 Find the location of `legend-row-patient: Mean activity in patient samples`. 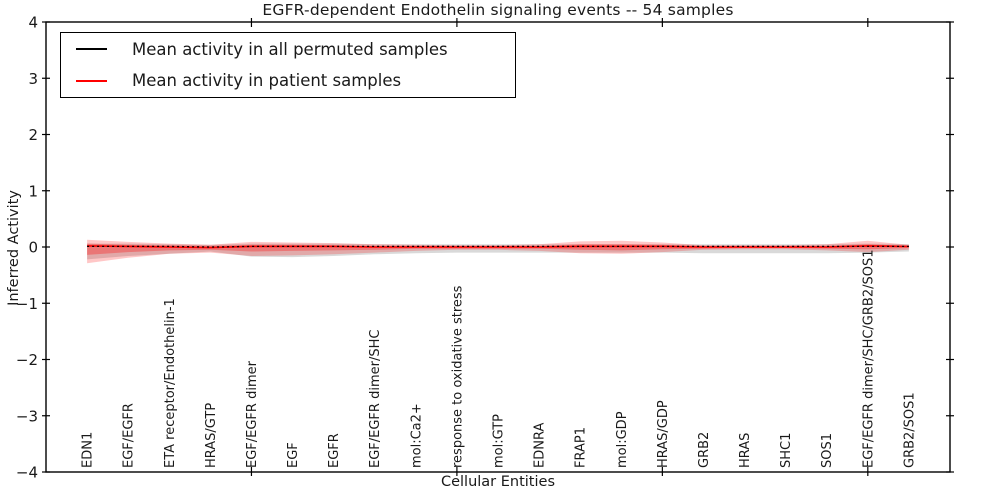

legend-row-patient: Mean activity in patient samples is located at coordinates (288, 81).